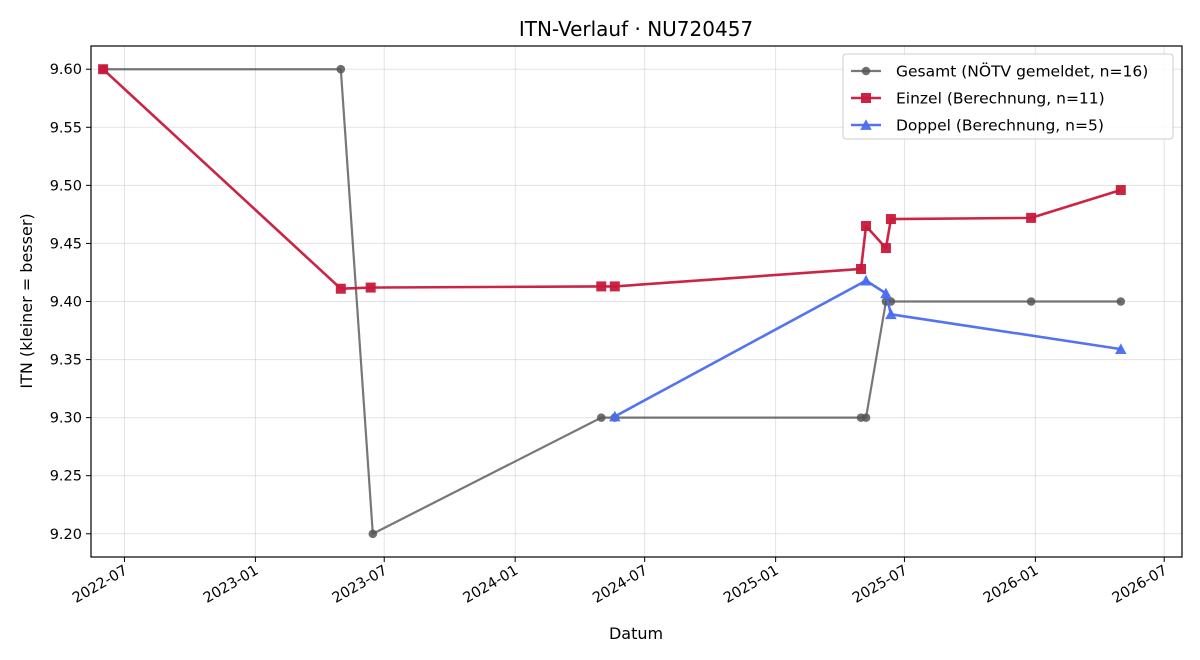 This screenshot has width=1200, height=660. I want to click on y-tick-label: 9.25, so click(66, 477).